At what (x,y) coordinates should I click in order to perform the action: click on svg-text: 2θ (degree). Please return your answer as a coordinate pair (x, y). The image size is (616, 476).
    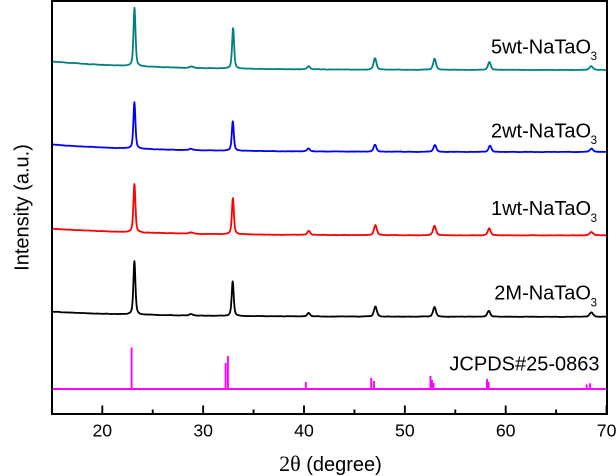
    Looking at the image, I should click on (330, 463).